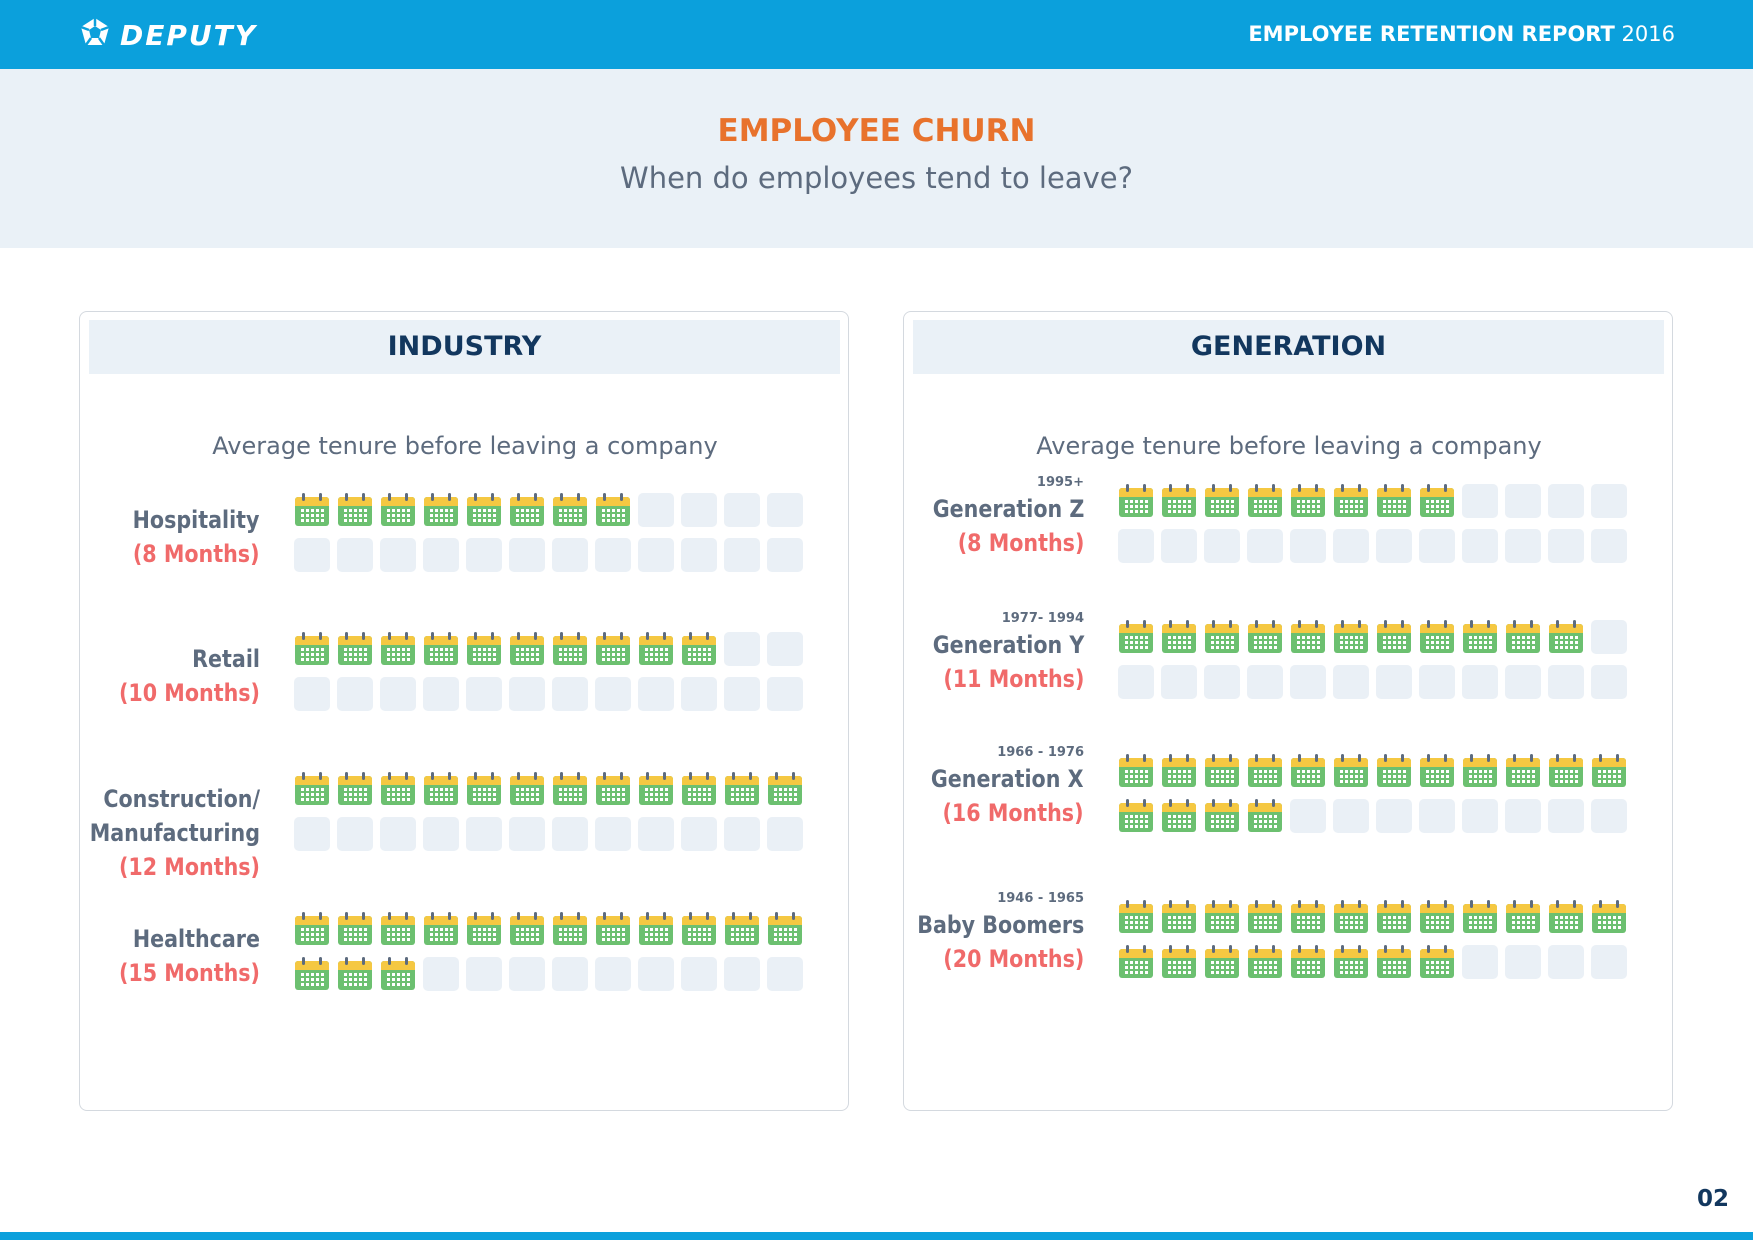 This screenshot has width=1753, height=1240. What do you see at coordinates (1060, 482) in the screenshot?
I see `category-years: 1995+` at bounding box center [1060, 482].